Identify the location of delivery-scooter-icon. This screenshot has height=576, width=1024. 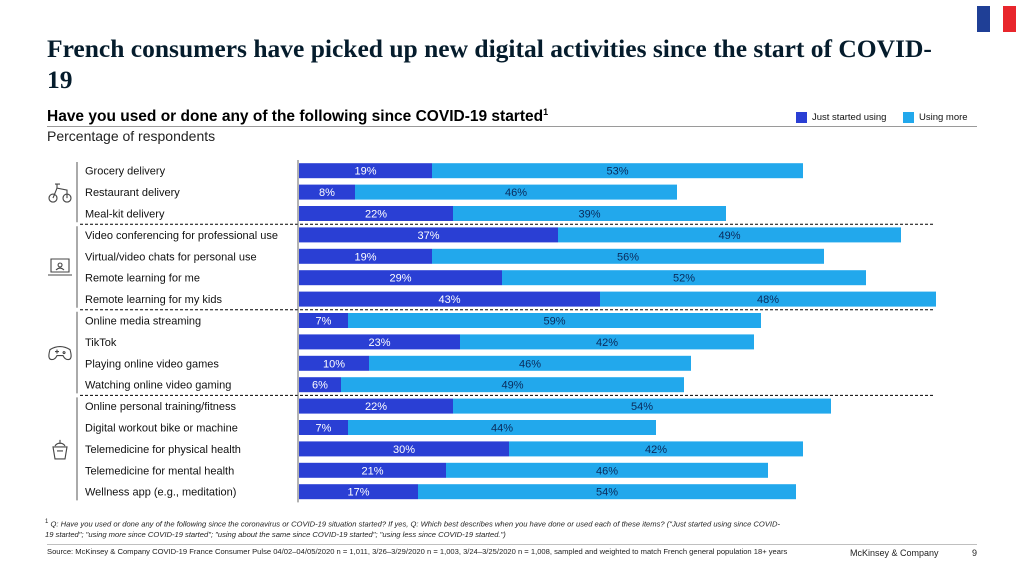
(60, 193).